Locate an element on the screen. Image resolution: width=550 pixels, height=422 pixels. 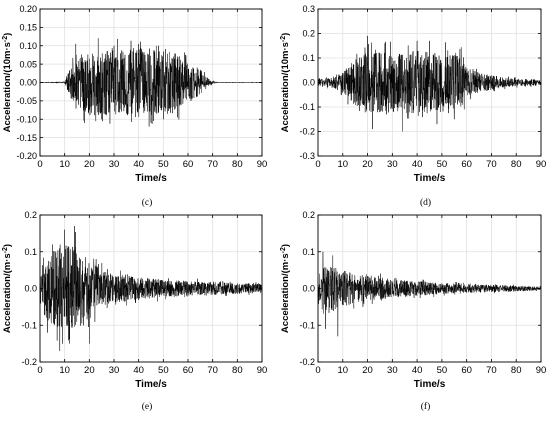
panel-caption: (f) is located at coordinates (426, 406).